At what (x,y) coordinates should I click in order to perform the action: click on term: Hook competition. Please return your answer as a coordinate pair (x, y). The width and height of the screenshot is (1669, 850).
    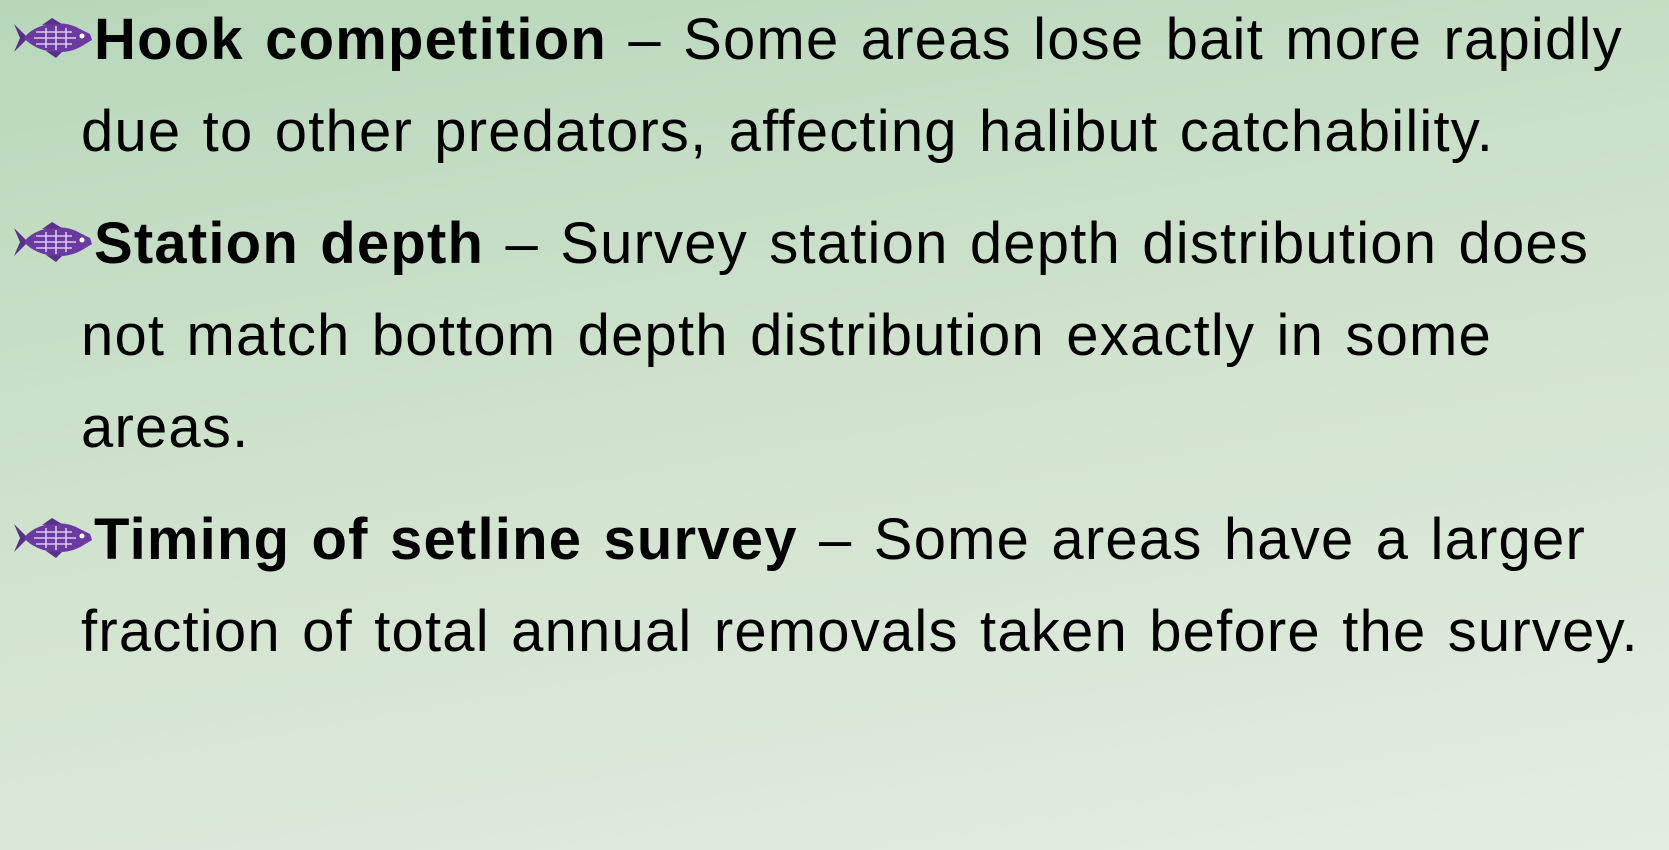
    Looking at the image, I should click on (350, 39).